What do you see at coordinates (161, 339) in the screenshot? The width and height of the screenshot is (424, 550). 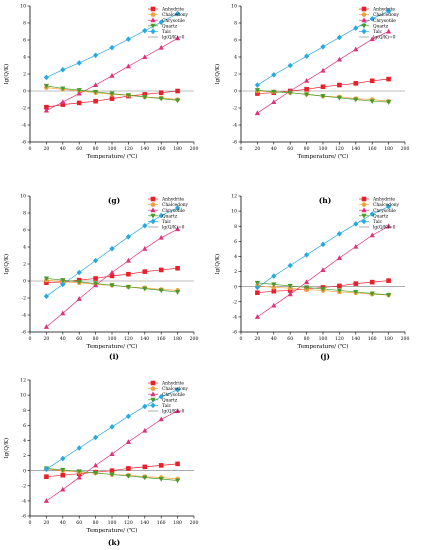 I see `x-tick-label: 160` at bounding box center [161, 339].